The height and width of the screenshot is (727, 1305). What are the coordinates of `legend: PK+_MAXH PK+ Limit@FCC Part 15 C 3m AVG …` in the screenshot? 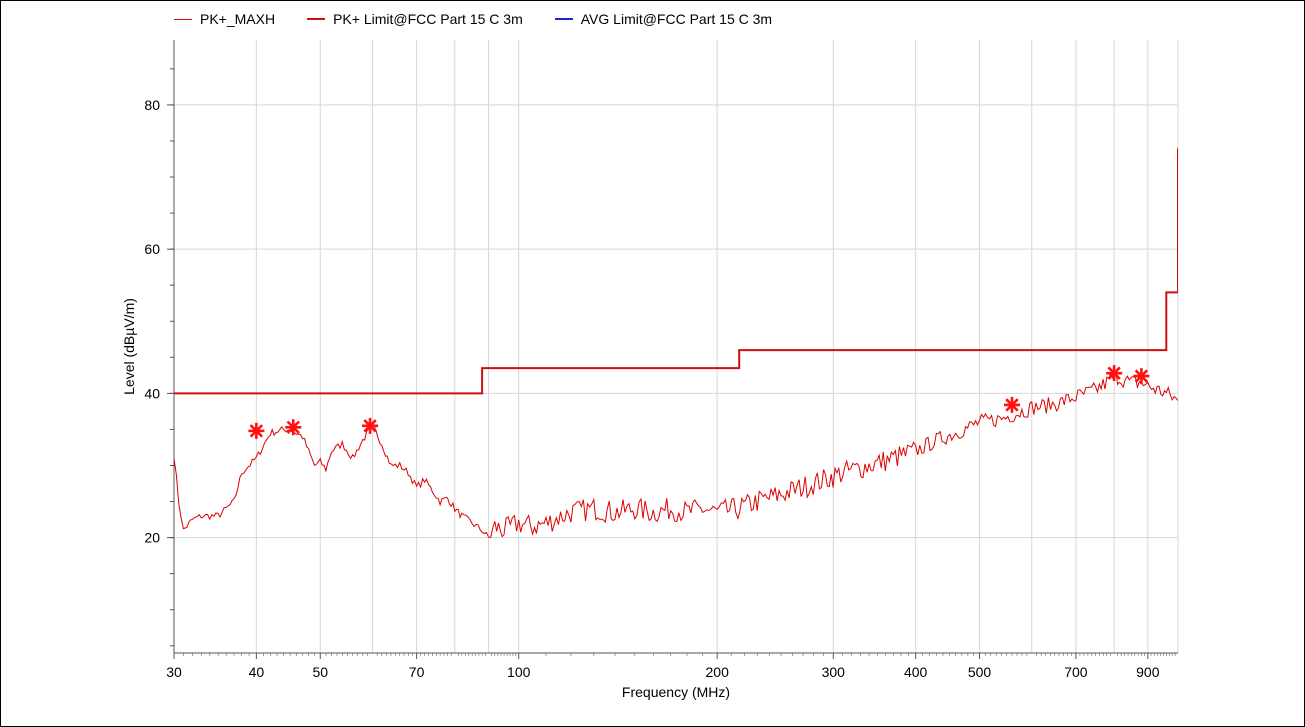 It's located at (473, 19).